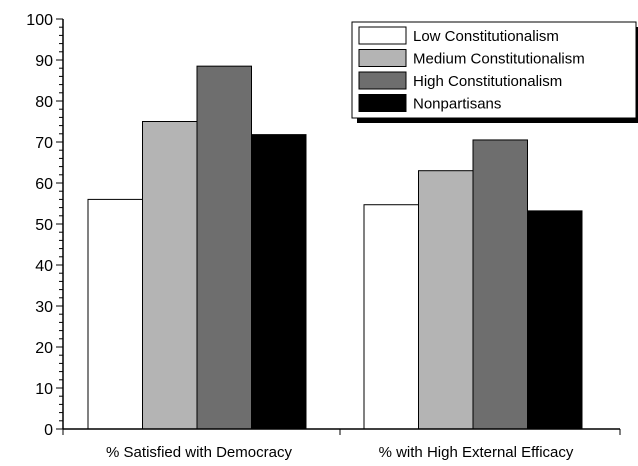 This screenshot has width=638, height=466. Describe the element at coordinates (44, 143) in the screenshot. I see `y-tick-label: 70` at that location.